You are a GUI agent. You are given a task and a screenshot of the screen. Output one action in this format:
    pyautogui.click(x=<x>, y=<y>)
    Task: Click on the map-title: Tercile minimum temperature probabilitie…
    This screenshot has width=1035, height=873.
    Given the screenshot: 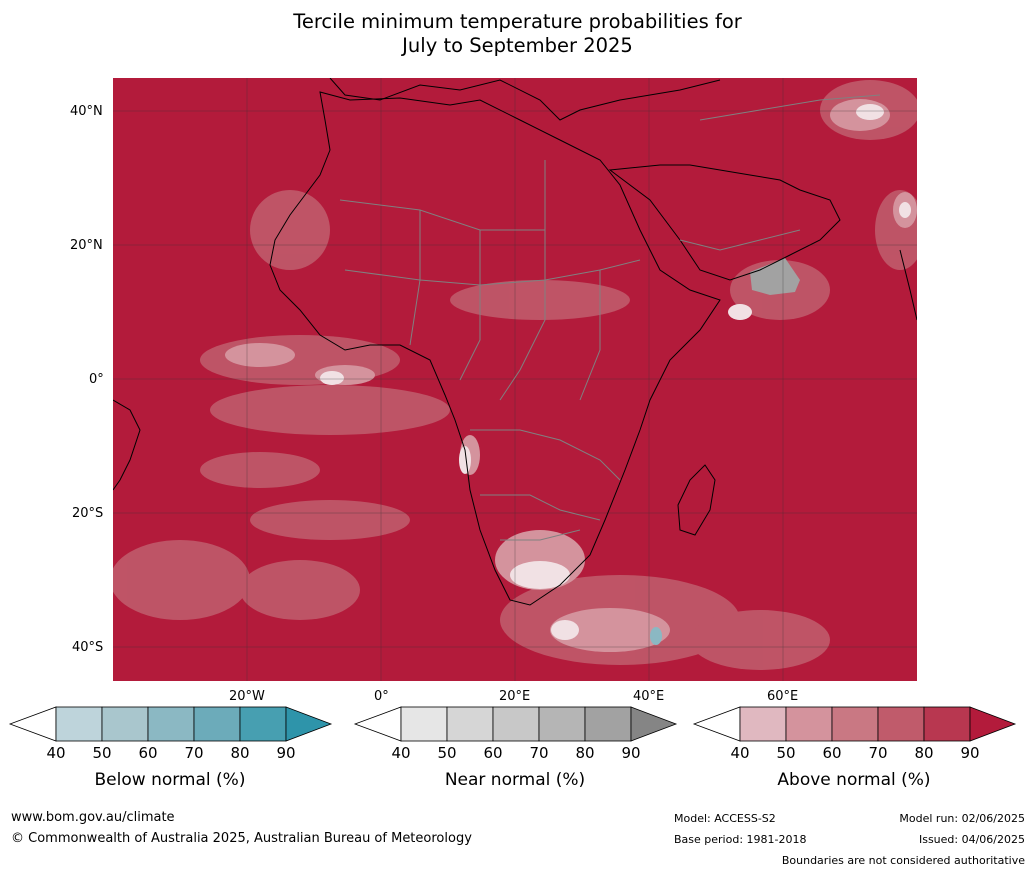 What is the action you would take?
    pyautogui.click(x=517, y=34)
    